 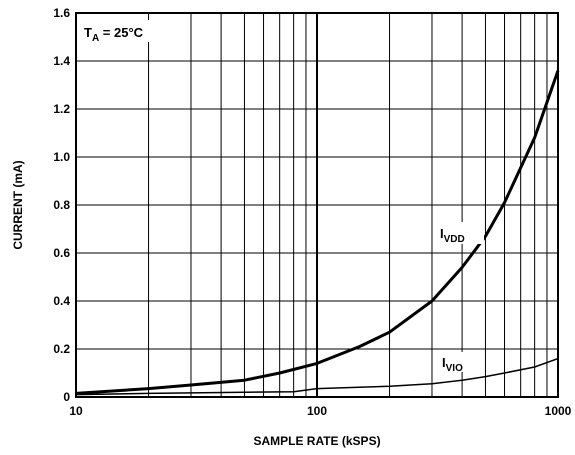 What do you see at coordinates (442, 233) in the screenshot?
I see `series-label-vdd-main: I` at bounding box center [442, 233].